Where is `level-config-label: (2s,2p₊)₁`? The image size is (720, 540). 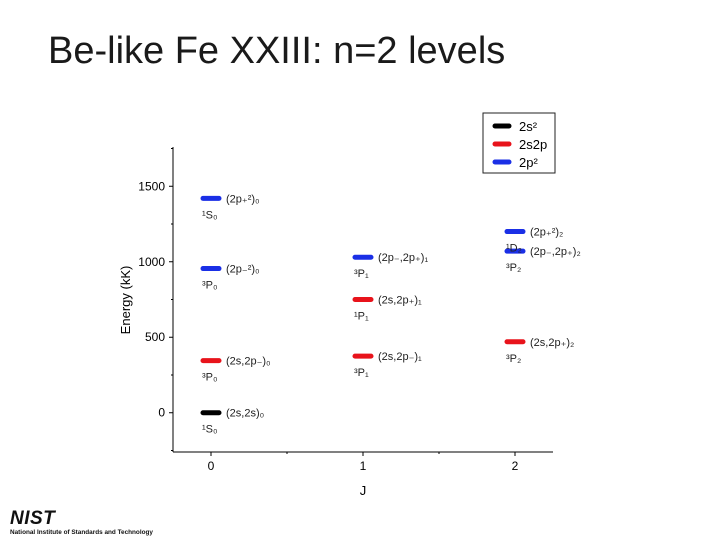
level-config-label: (2s,2p₊)₁ is located at coordinates (400, 301).